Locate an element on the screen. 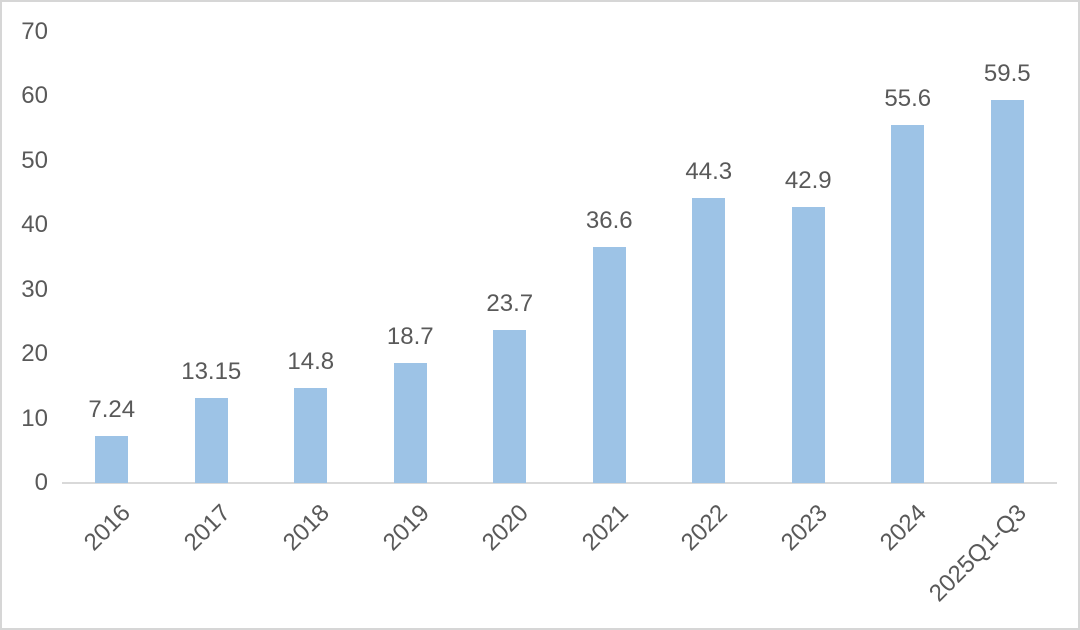 This screenshot has width=1080, height=630. x-tick-label: 2020 is located at coordinates (506, 528).